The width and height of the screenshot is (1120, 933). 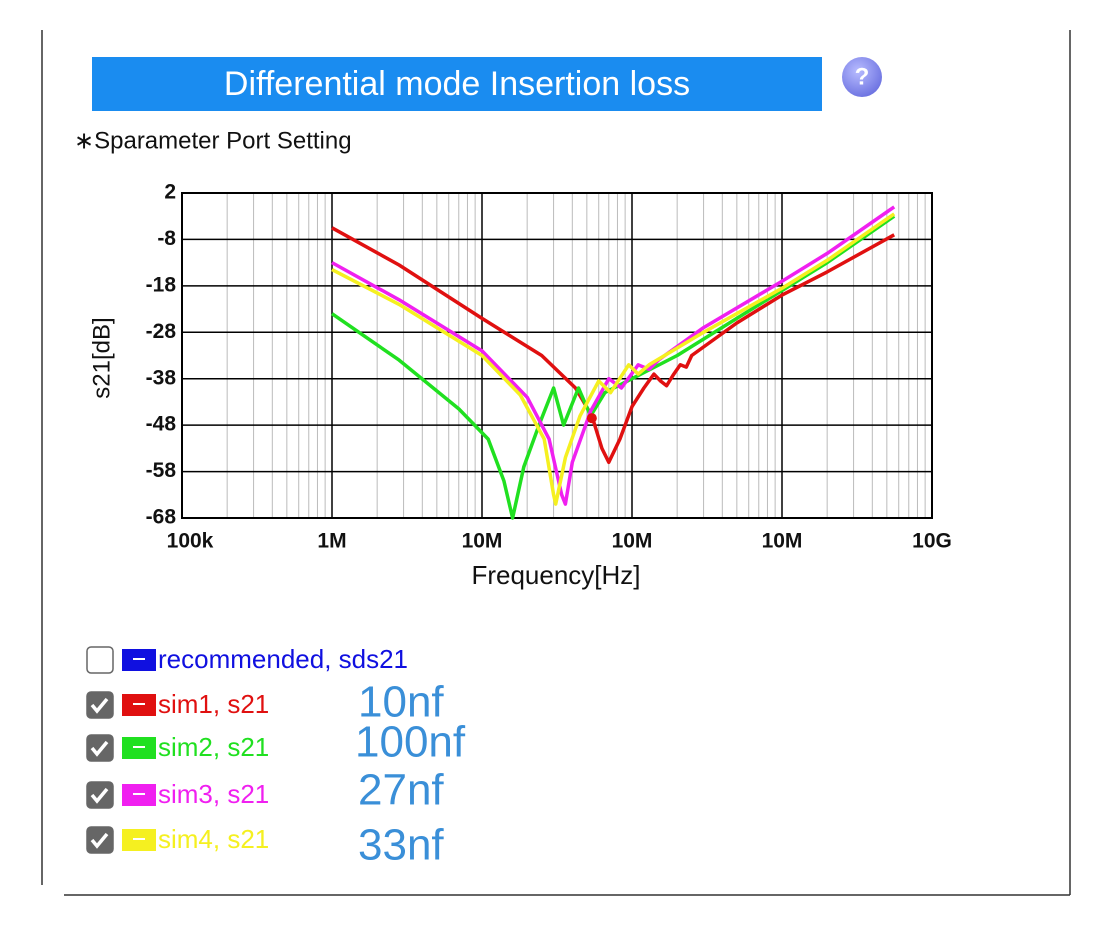 I want to click on help-button, so click(x=862, y=77).